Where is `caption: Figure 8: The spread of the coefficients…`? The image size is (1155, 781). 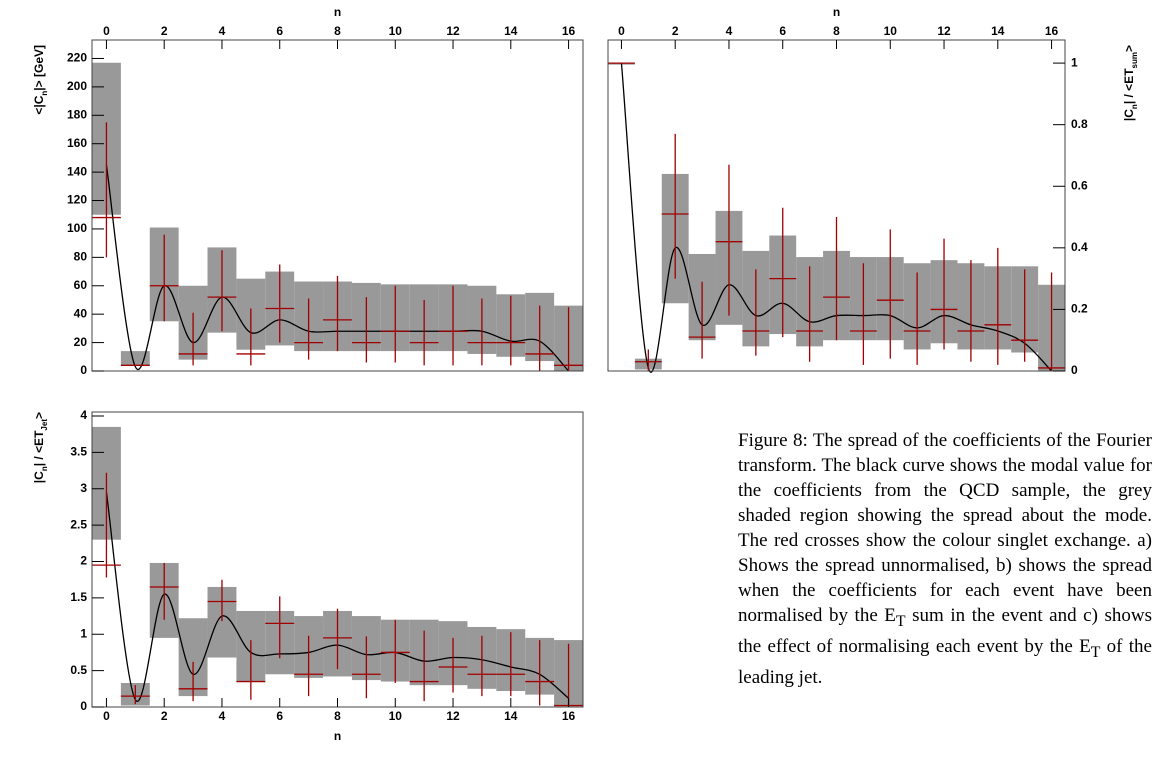 caption: Figure 8: The spread of the coefficients… is located at coordinates (945, 559).